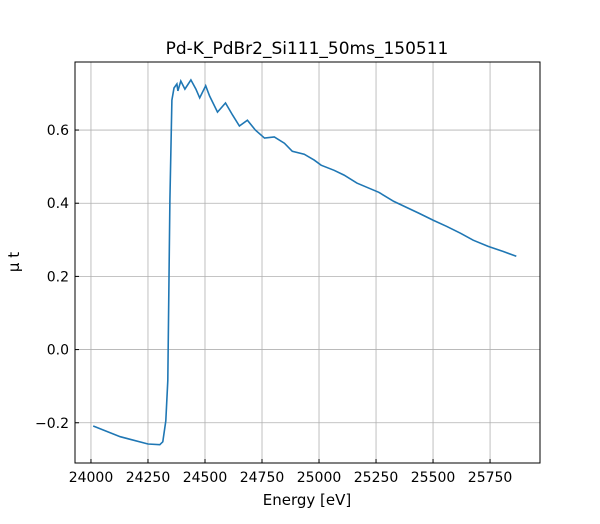 This screenshot has width=600, height=524. What do you see at coordinates (58, 351) in the screenshot?
I see `y-tick-label: 0.0` at bounding box center [58, 351].